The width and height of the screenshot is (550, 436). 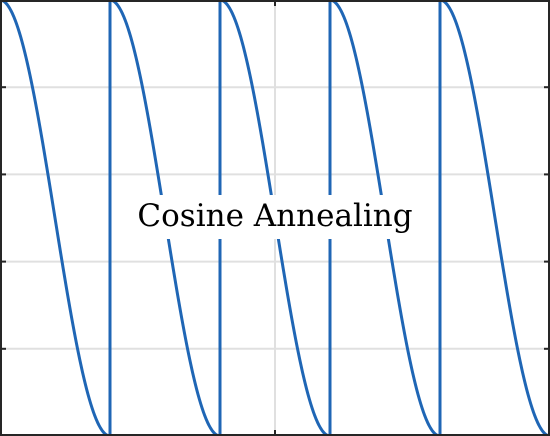 I want to click on annotation-background, so click(x=274, y=217).